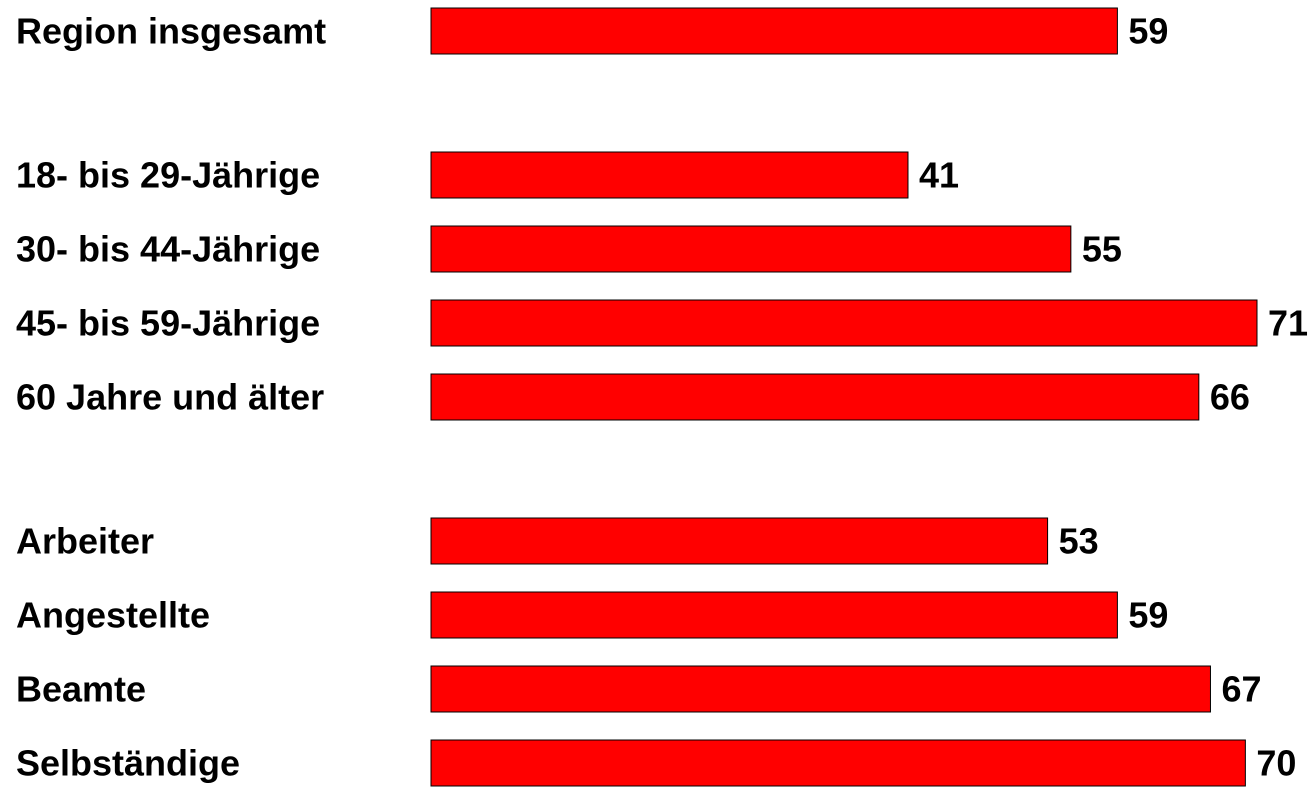 The width and height of the screenshot is (1312, 794). Describe the element at coordinates (168, 249) in the screenshot. I see `category-label: 30- bis 44-Jährige` at that location.